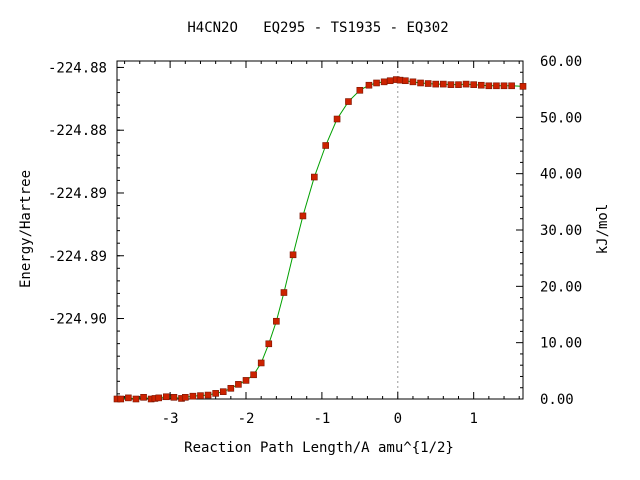 The width and height of the screenshot is (640, 480). What do you see at coordinates (561, 118) in the screenshot?
I see `y2-tick-label: 50.00` at bounding box center [561, 118].